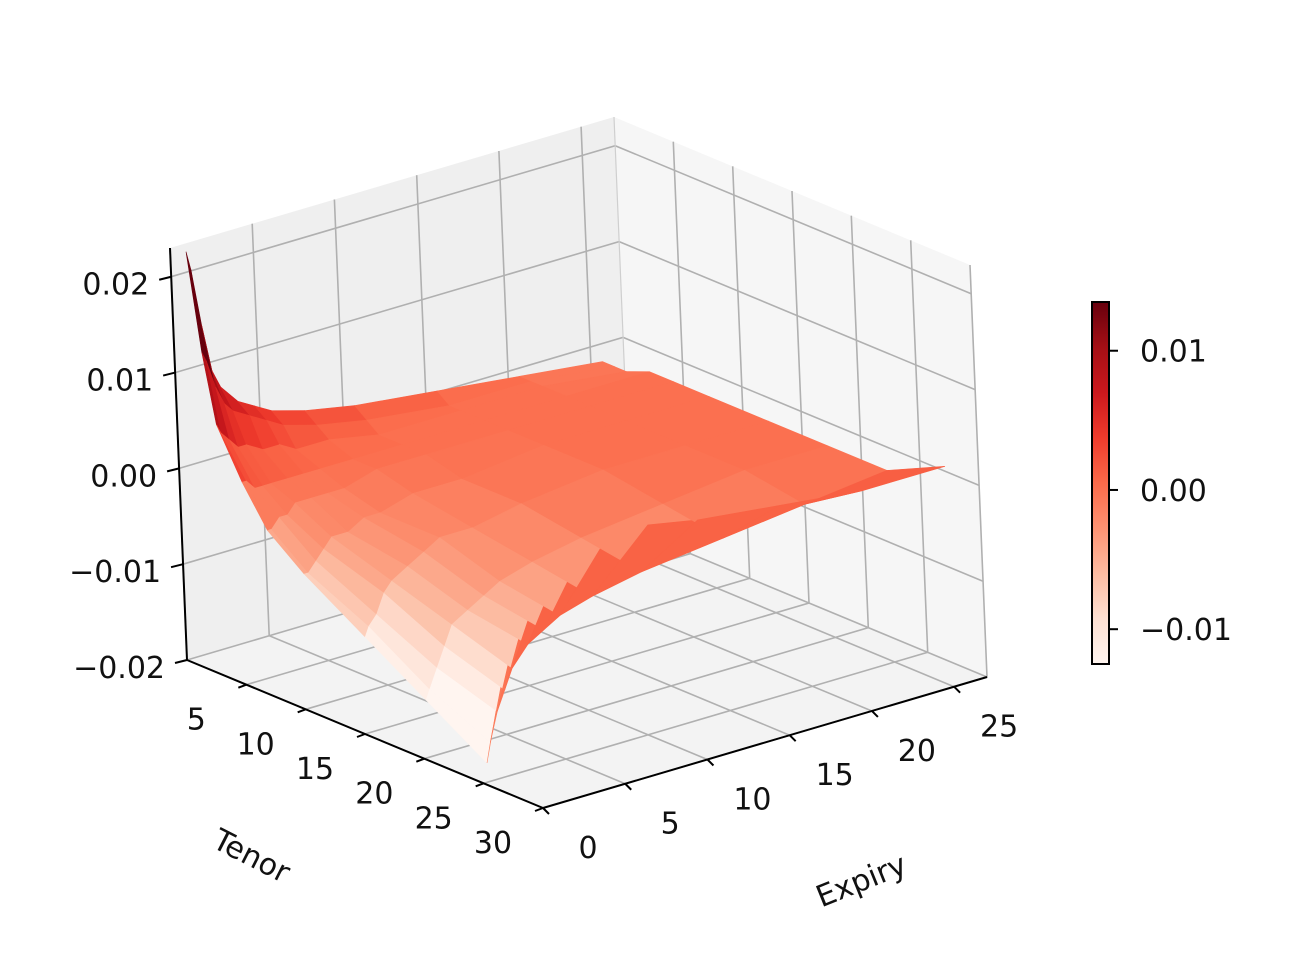  Describe the element at coordinates (374, 794) in the screenshot. I see `x-tick-label: 20` at that location.